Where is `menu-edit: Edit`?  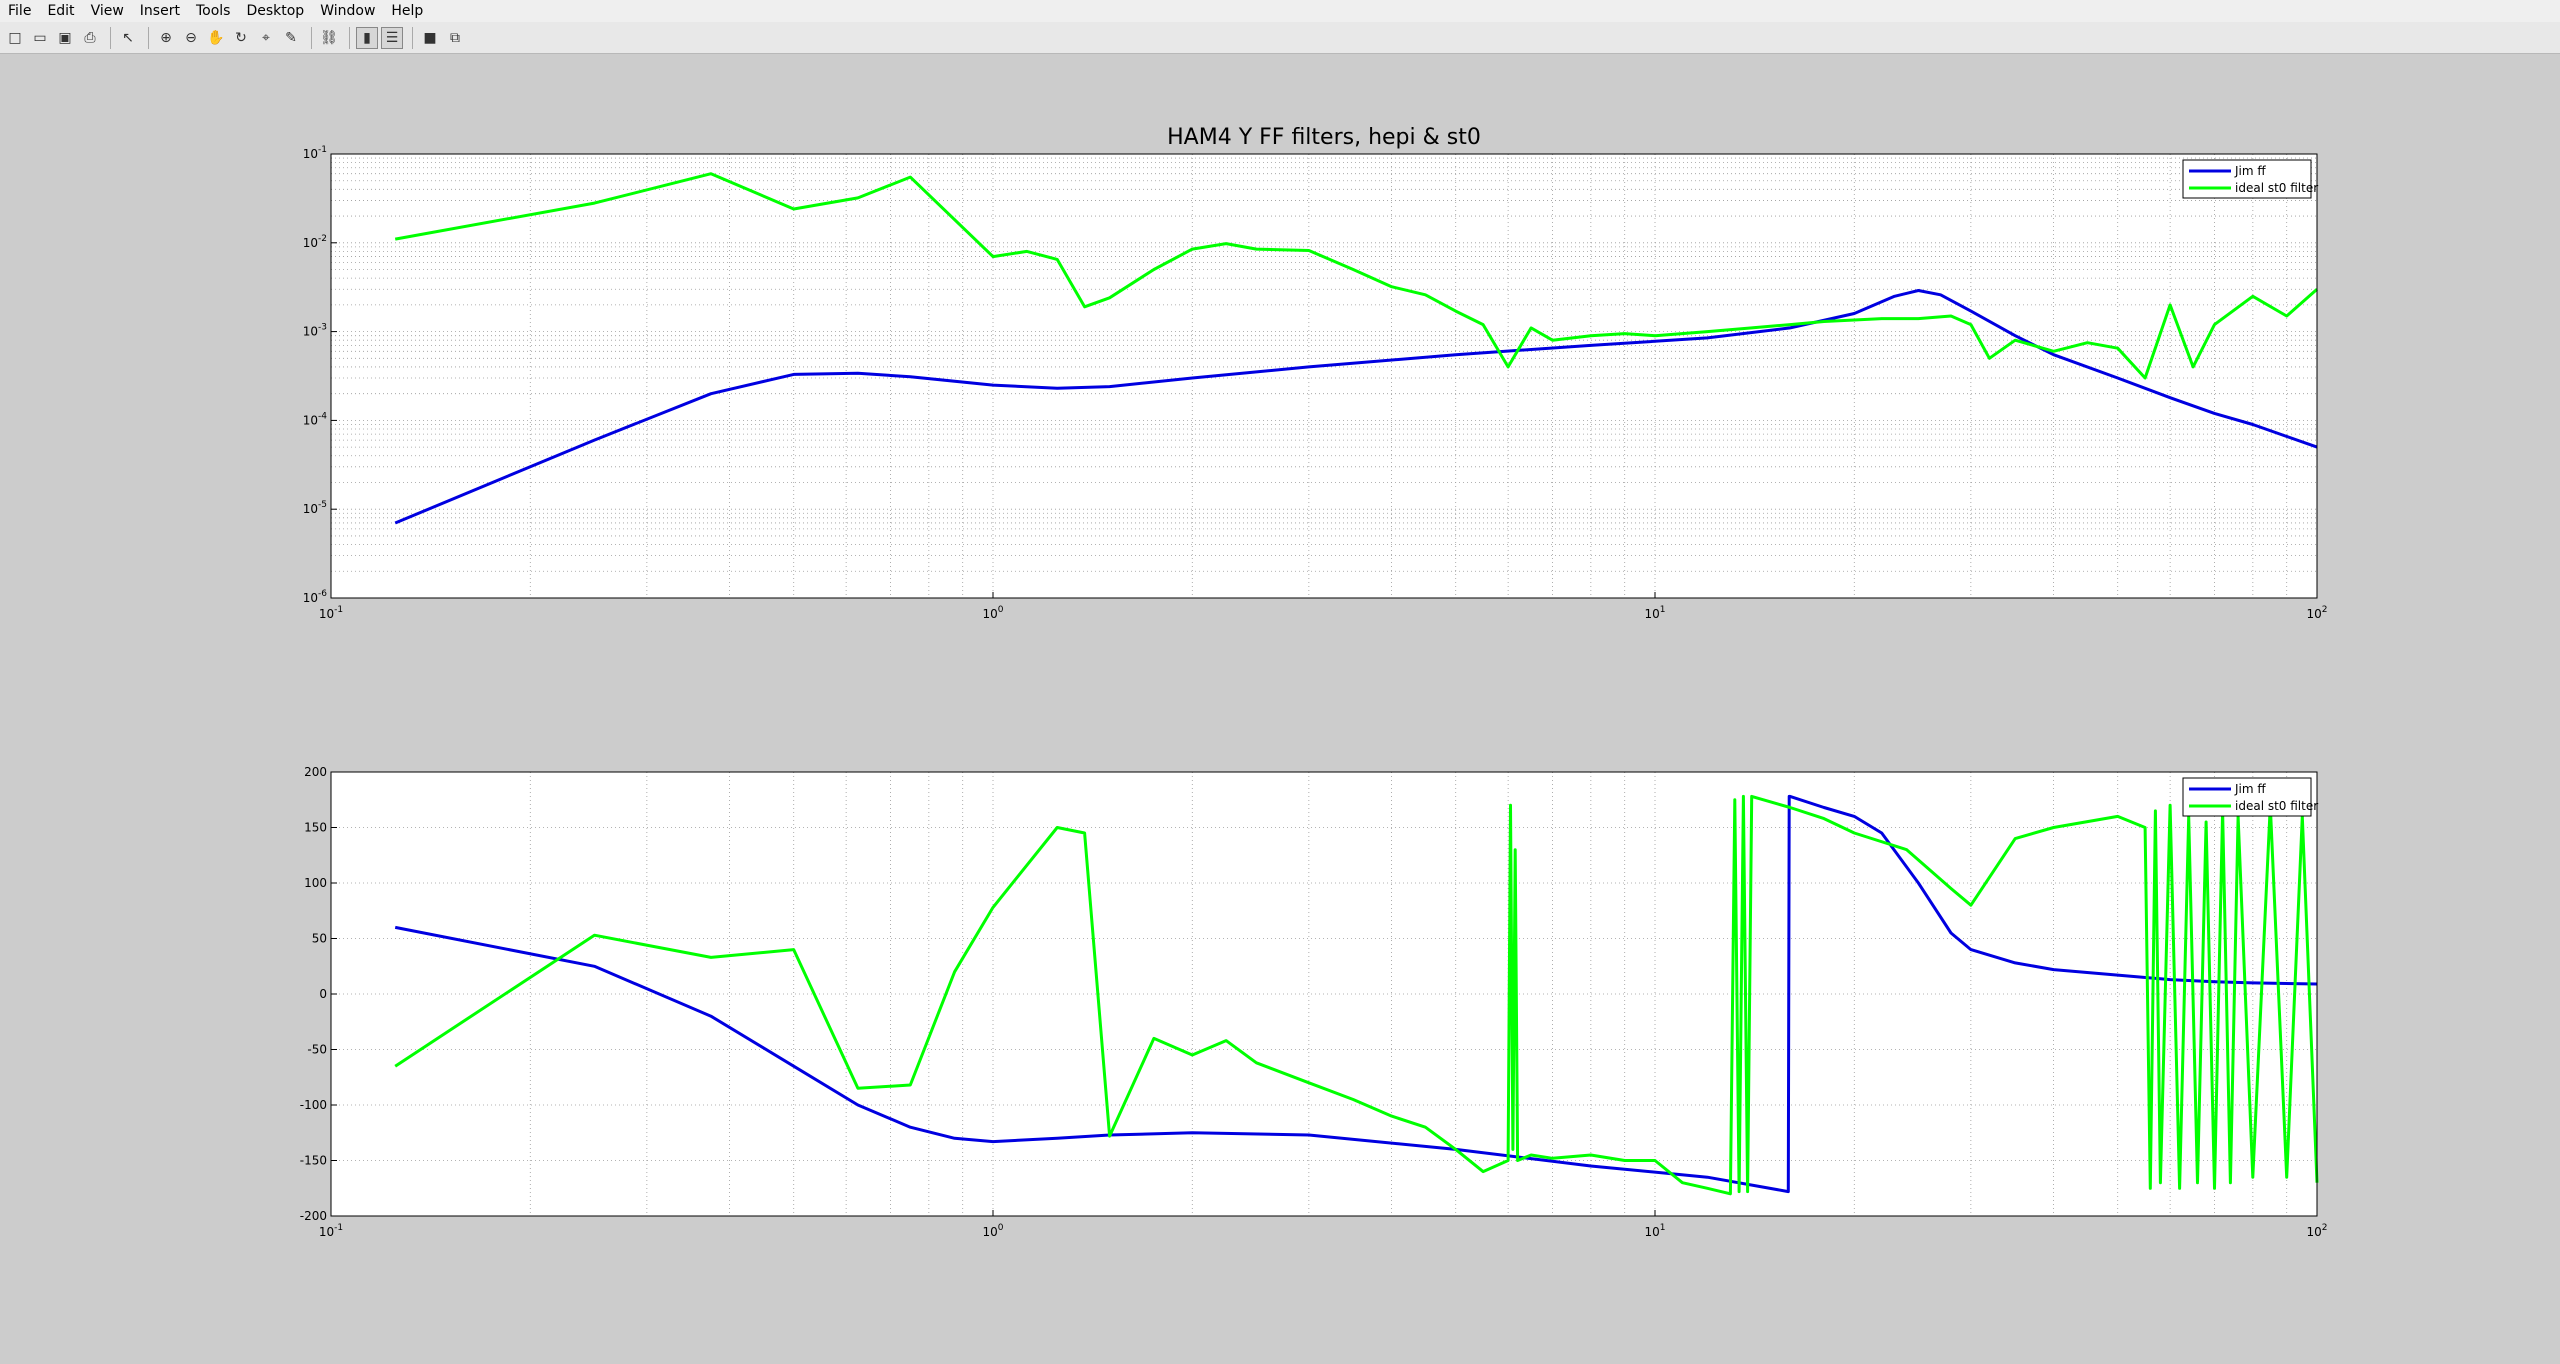 menu-edit: Edit is located at coordinates (61, 11).